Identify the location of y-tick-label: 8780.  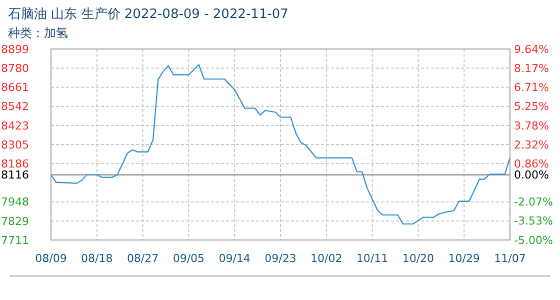
(15, 68).